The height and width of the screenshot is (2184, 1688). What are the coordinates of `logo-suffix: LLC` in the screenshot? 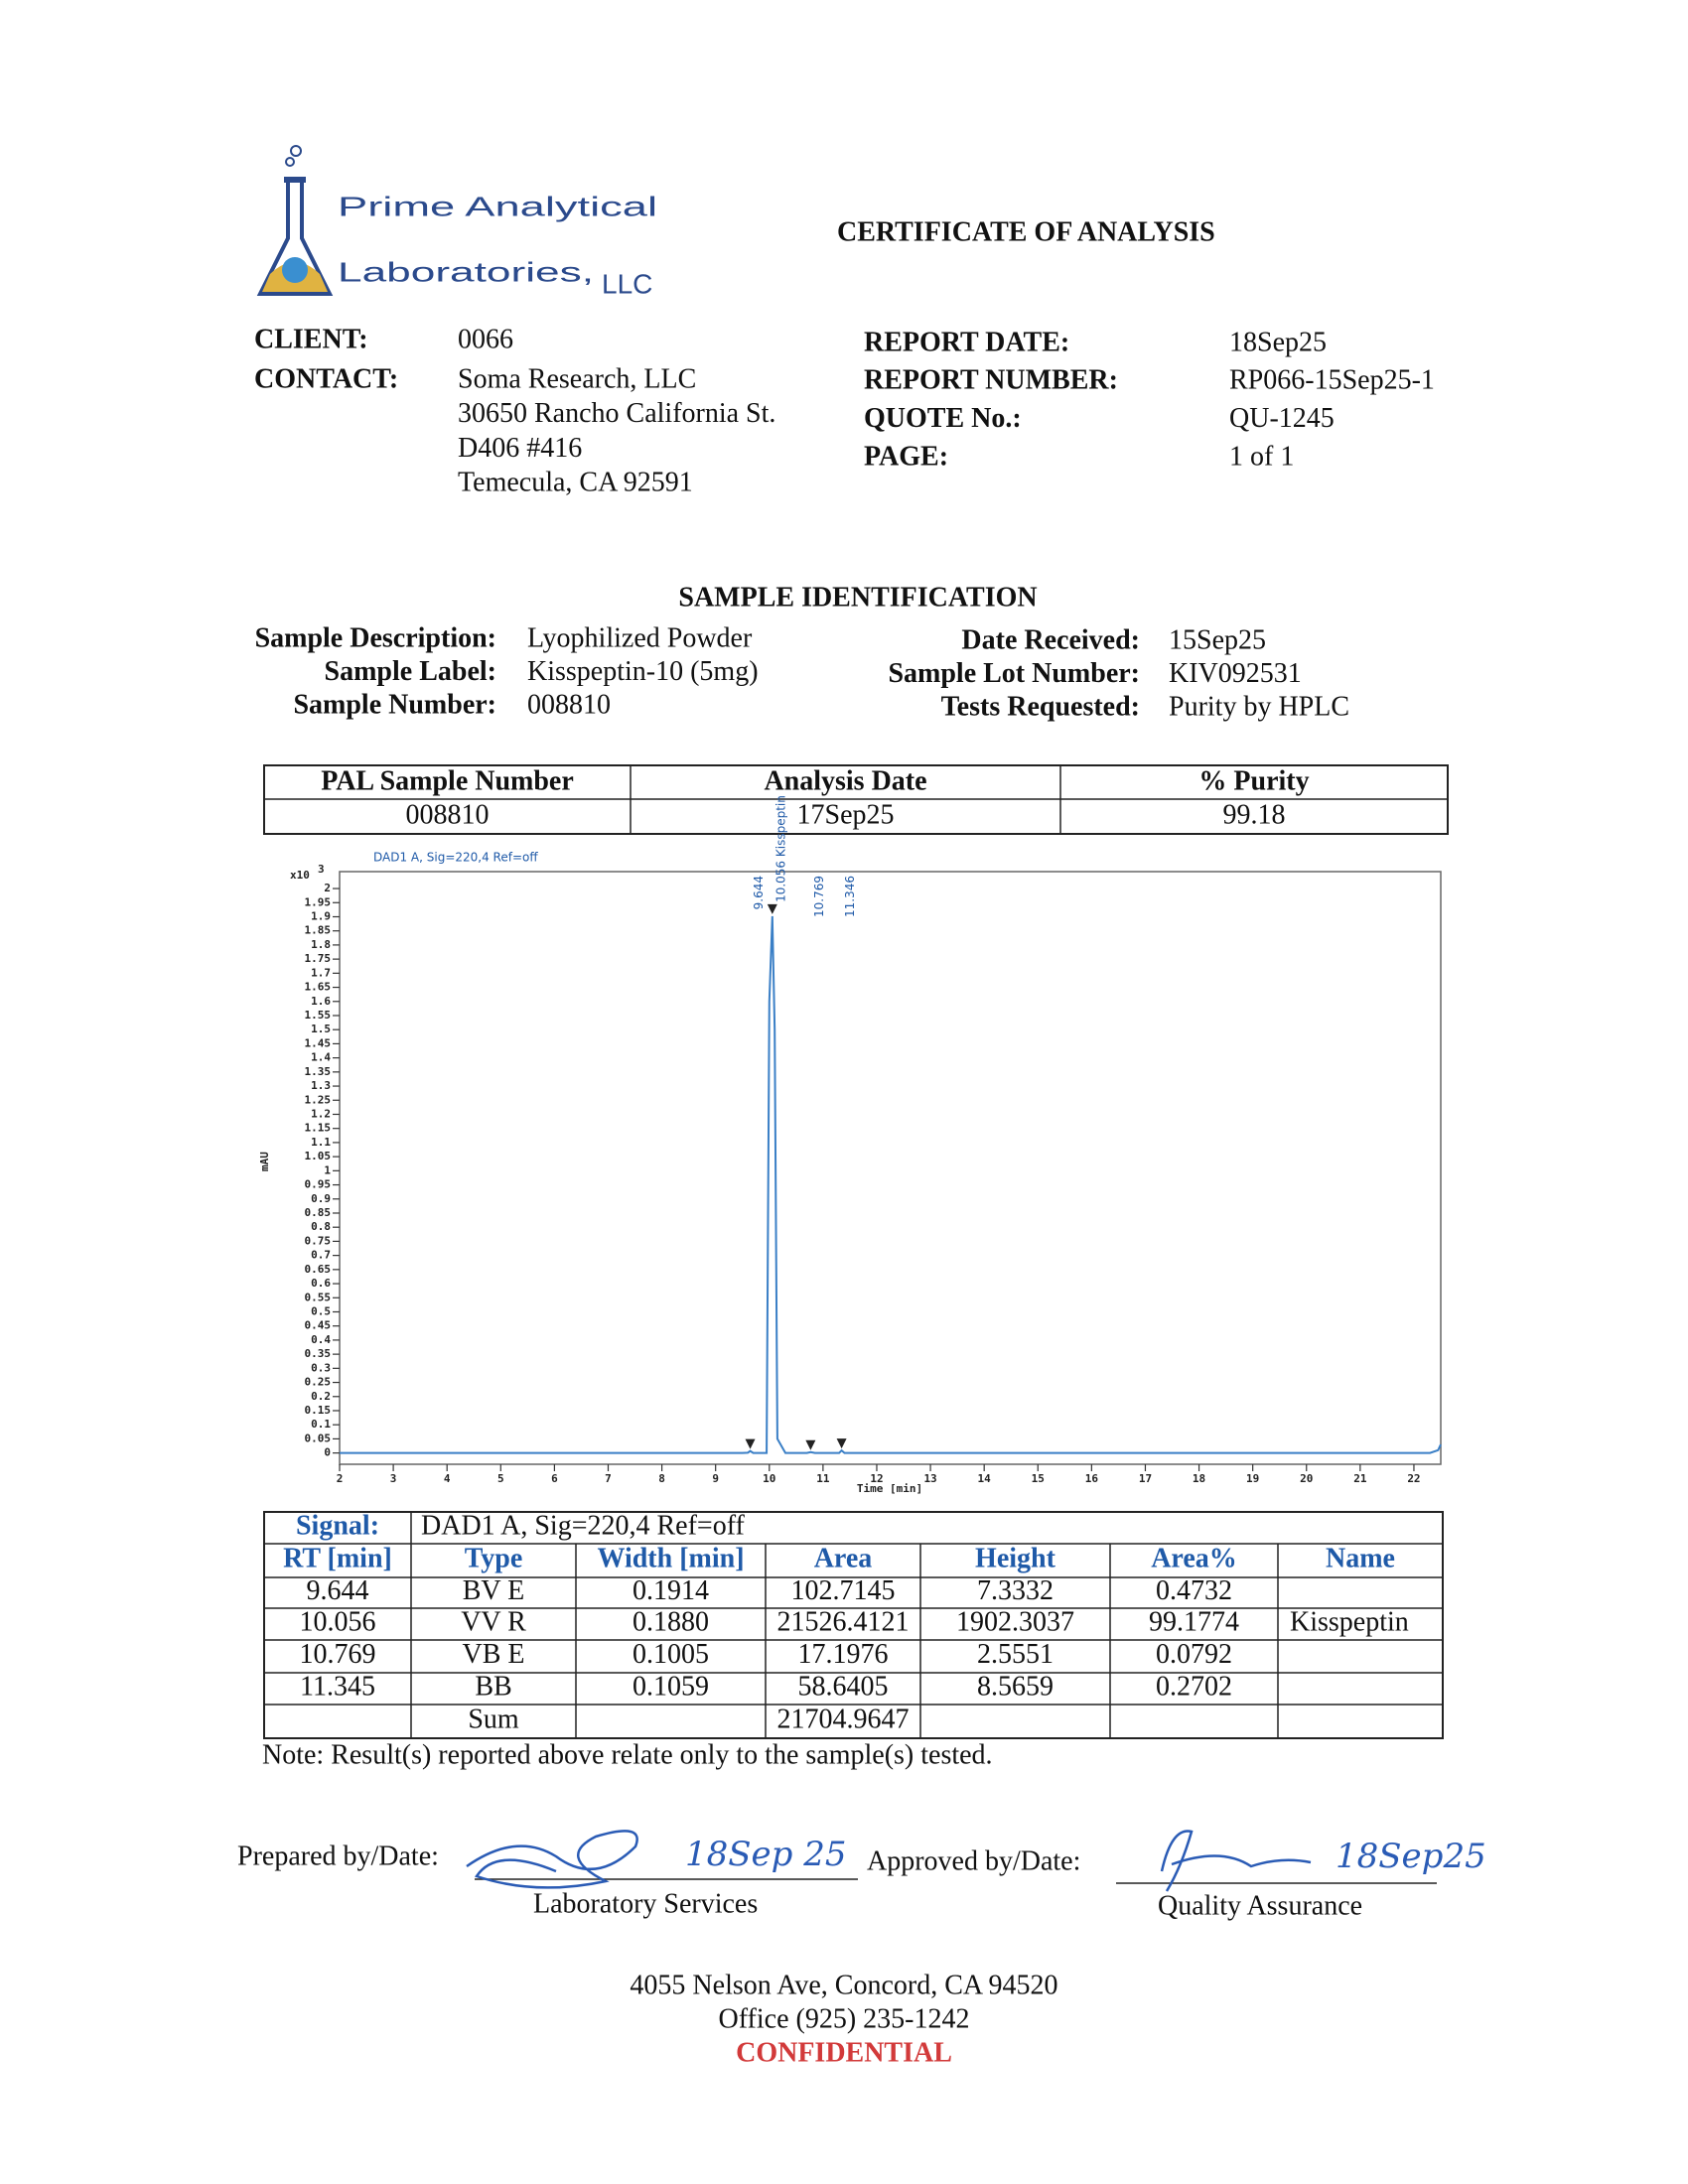 It's located at (627, 283).